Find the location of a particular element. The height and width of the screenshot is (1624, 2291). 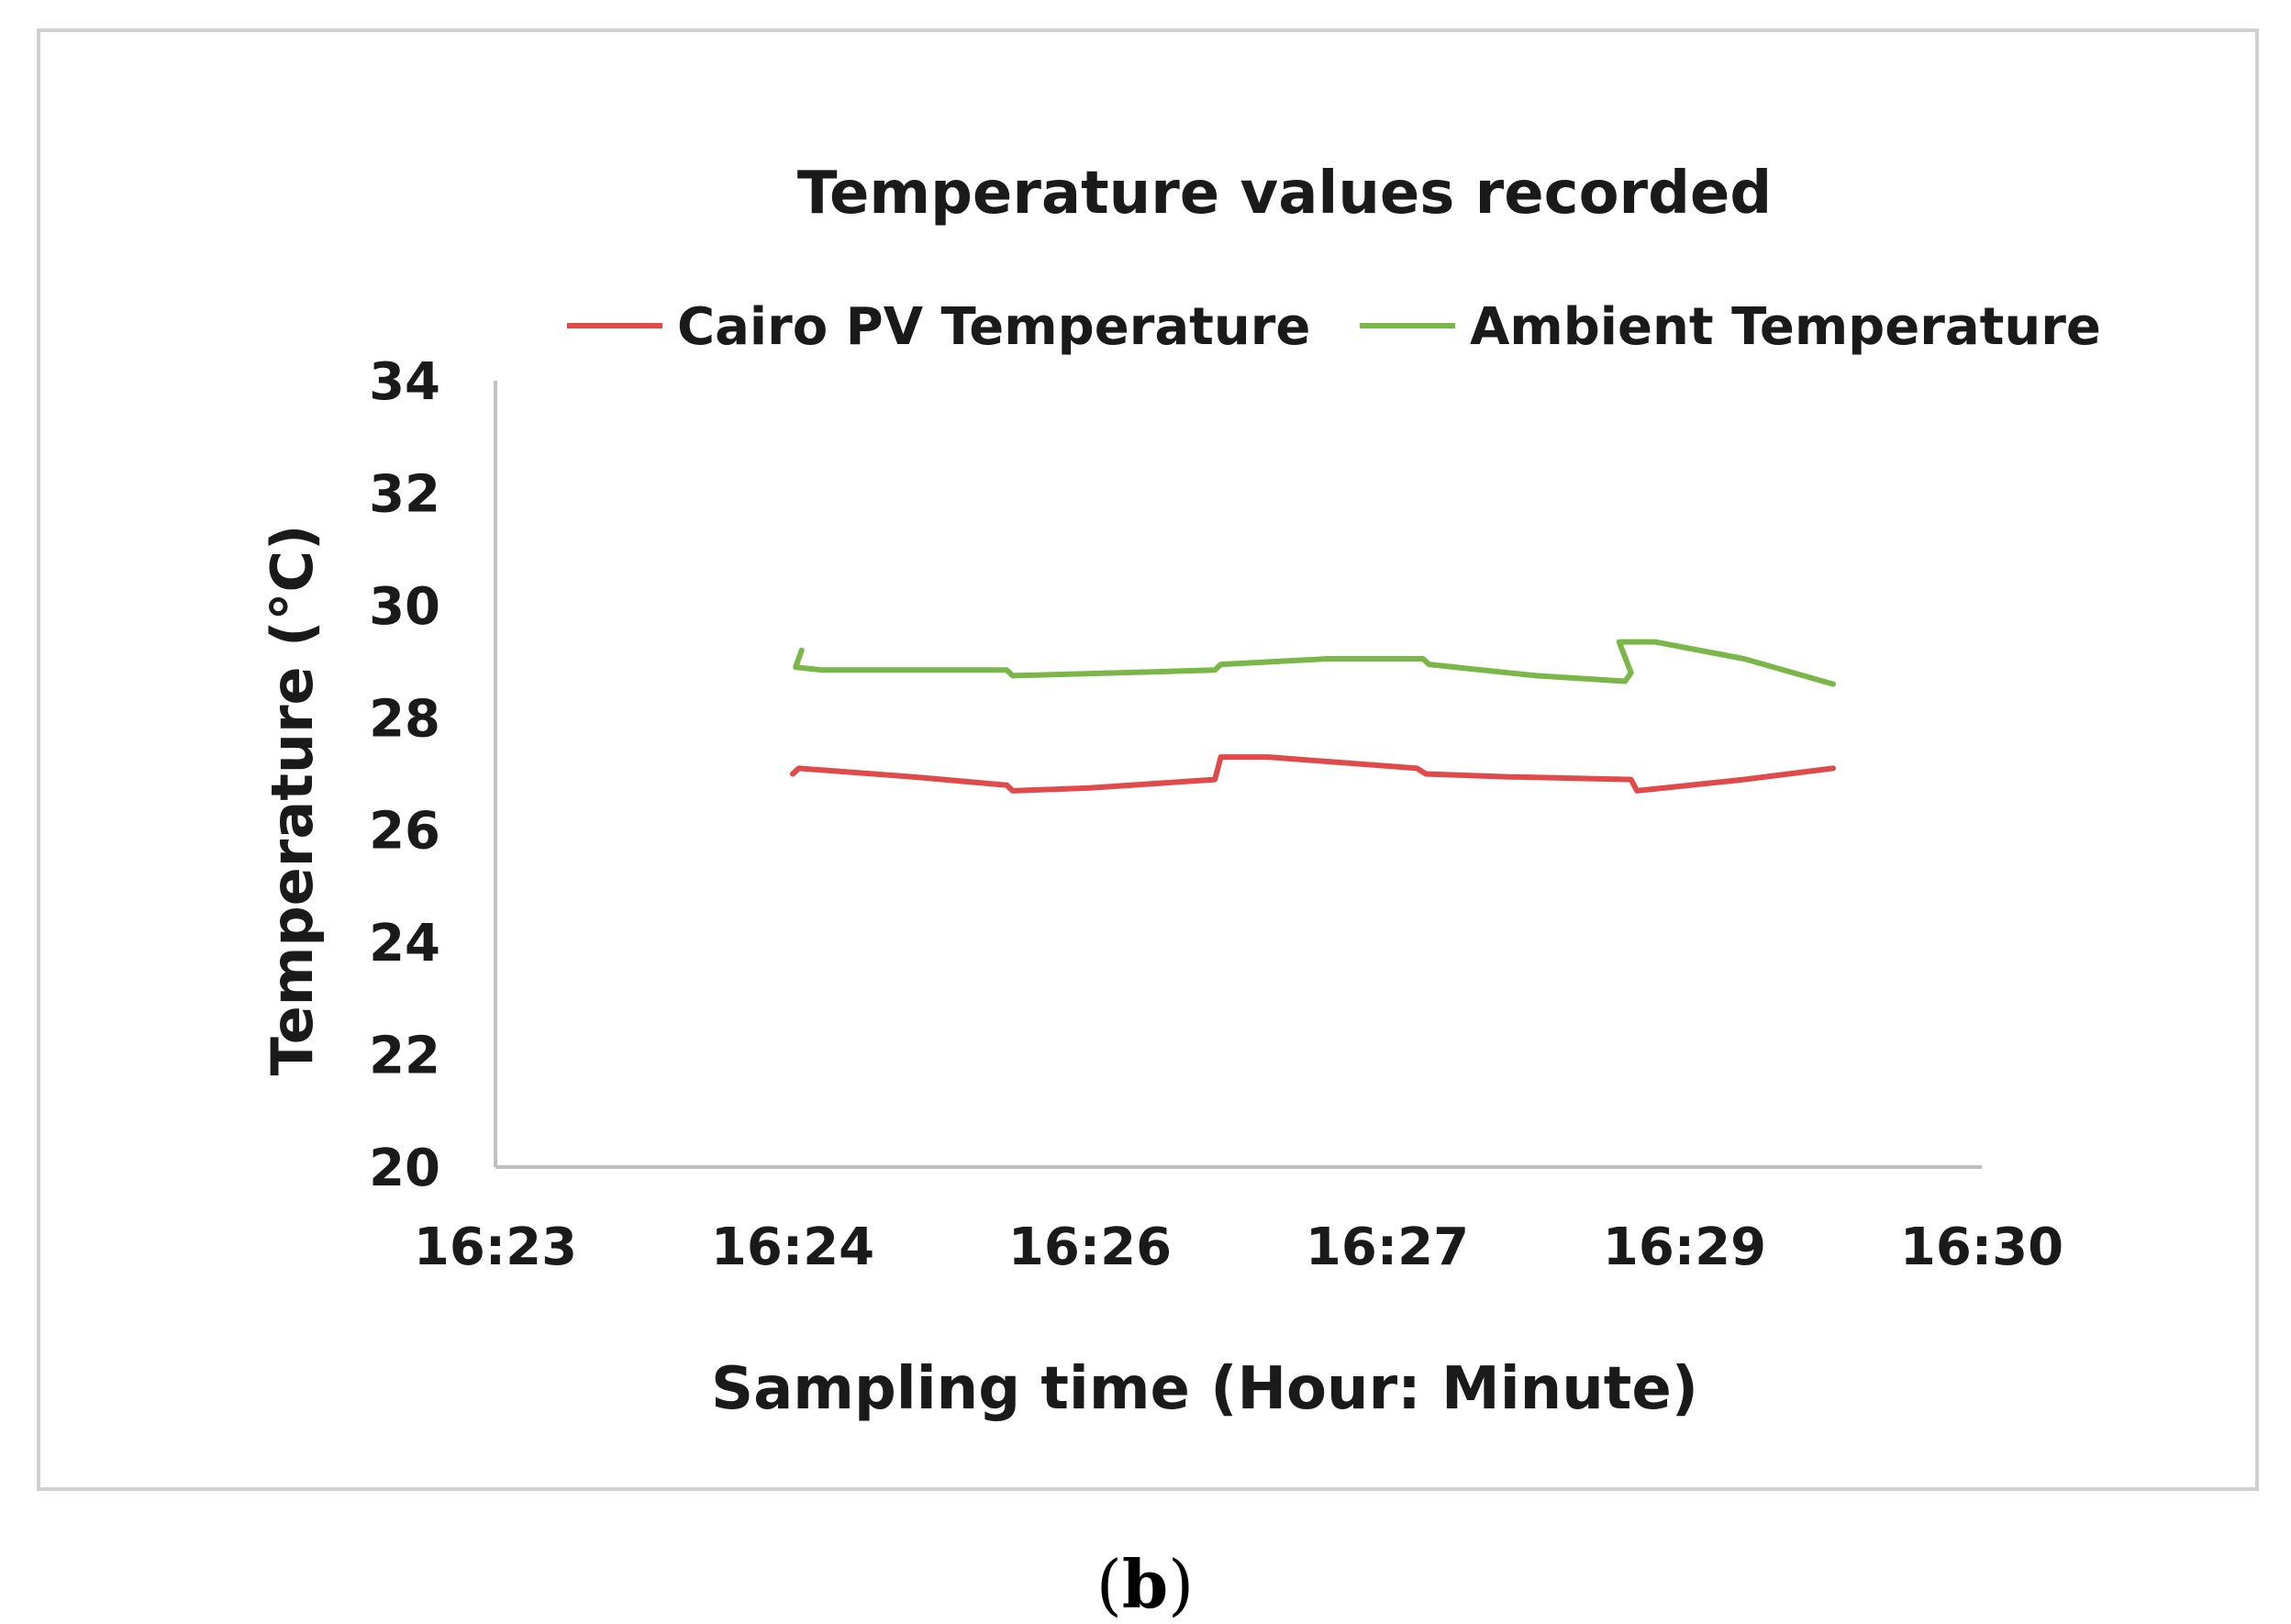

figure-caption: (b) is located at coordinates (1145, 1584).